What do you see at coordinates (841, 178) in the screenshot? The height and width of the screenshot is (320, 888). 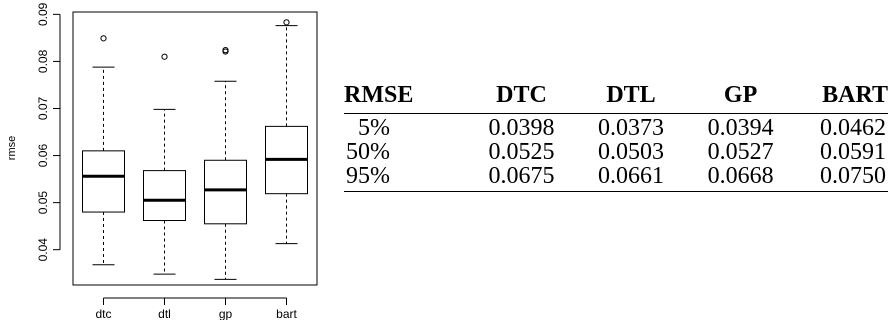 I see `table-cell: 0.0750` at bounding box center [841, 178].